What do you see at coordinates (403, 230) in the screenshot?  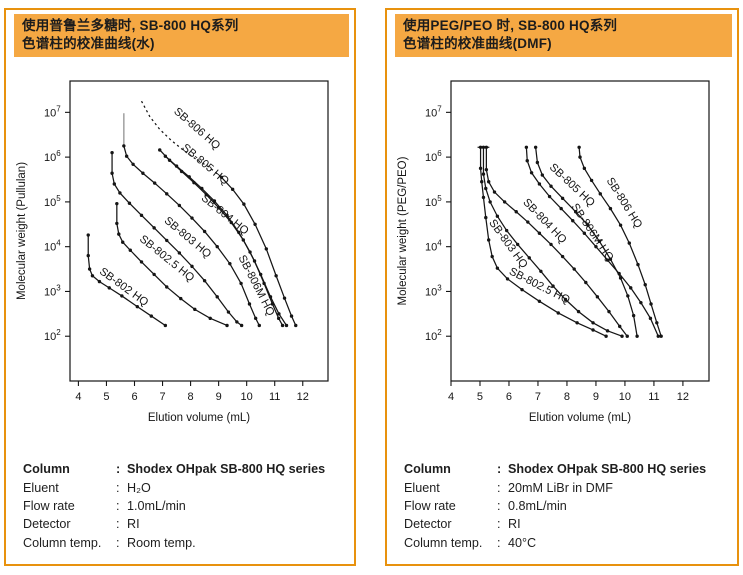 I see `svg-text: Molecular weight (PEG/PEO)` at bounding box center [403, 230].